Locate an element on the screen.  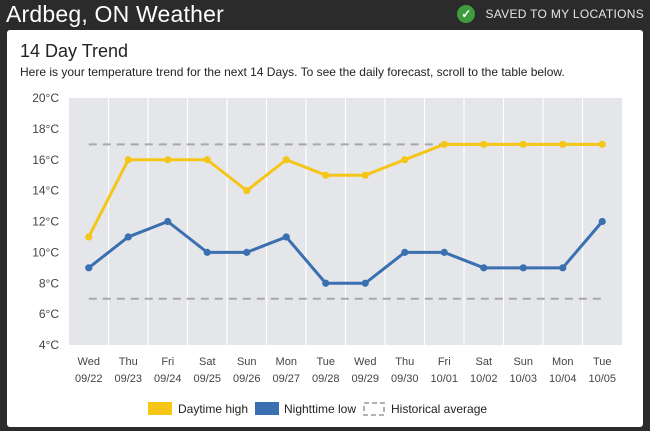
card-title: 14 Day Trend is located at coordinates (74, 51).